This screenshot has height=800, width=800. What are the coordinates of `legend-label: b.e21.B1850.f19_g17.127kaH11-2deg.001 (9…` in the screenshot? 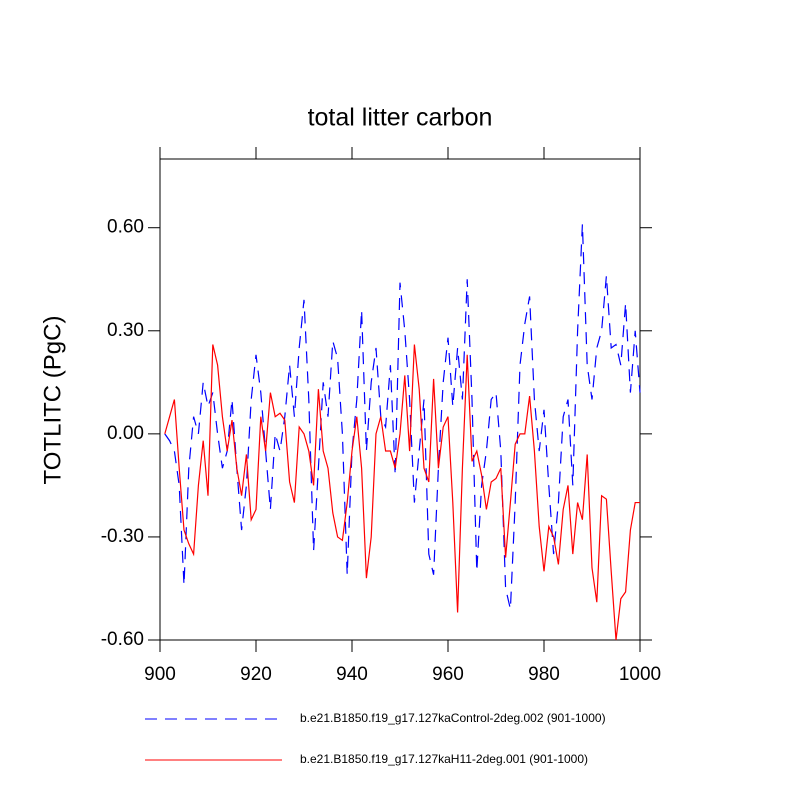 It's located at (444, 759).